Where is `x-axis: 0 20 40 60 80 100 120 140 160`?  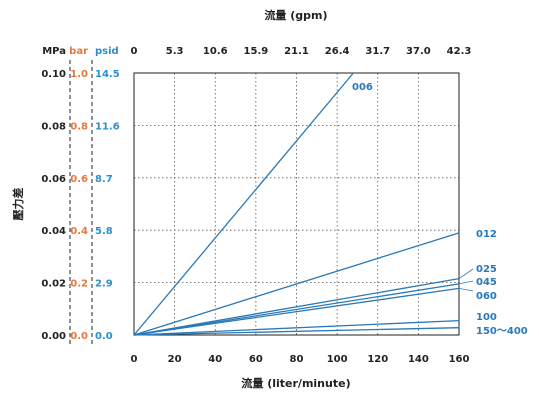 x-axis: 0 20 40 60 80 100 120 140 160 is located at coordinates (300, 359).